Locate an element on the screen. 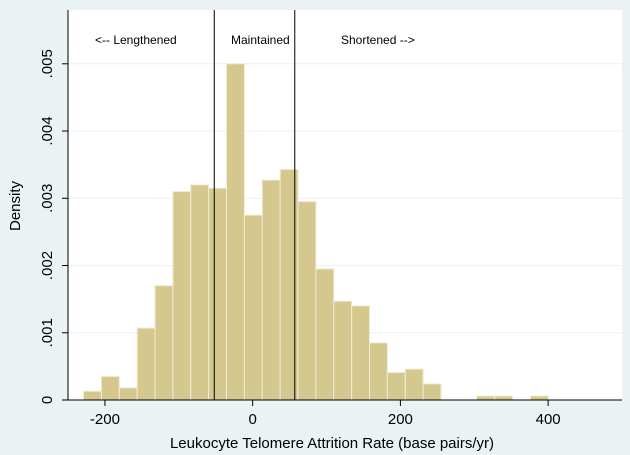  y-tick-label: .002 is located at coordinates (47, 265).